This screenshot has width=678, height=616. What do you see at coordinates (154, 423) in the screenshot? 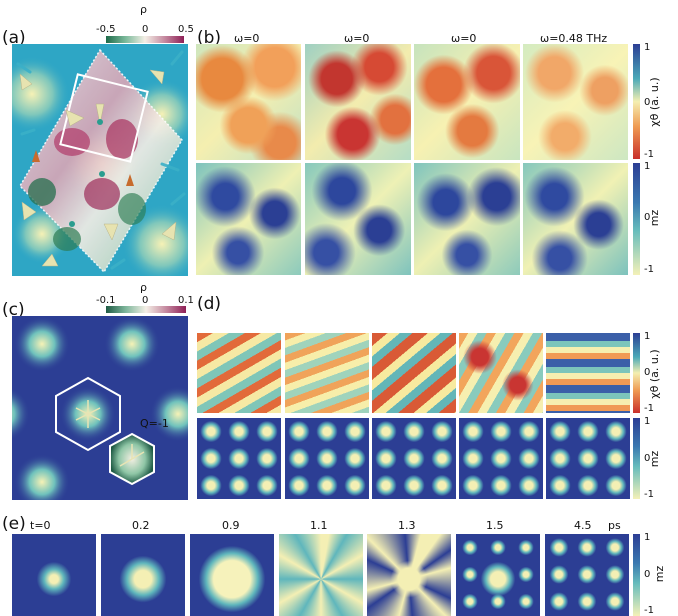
I see `panel-c-skyrmion-charge: Q=-1` at bounding box center [154, 423].